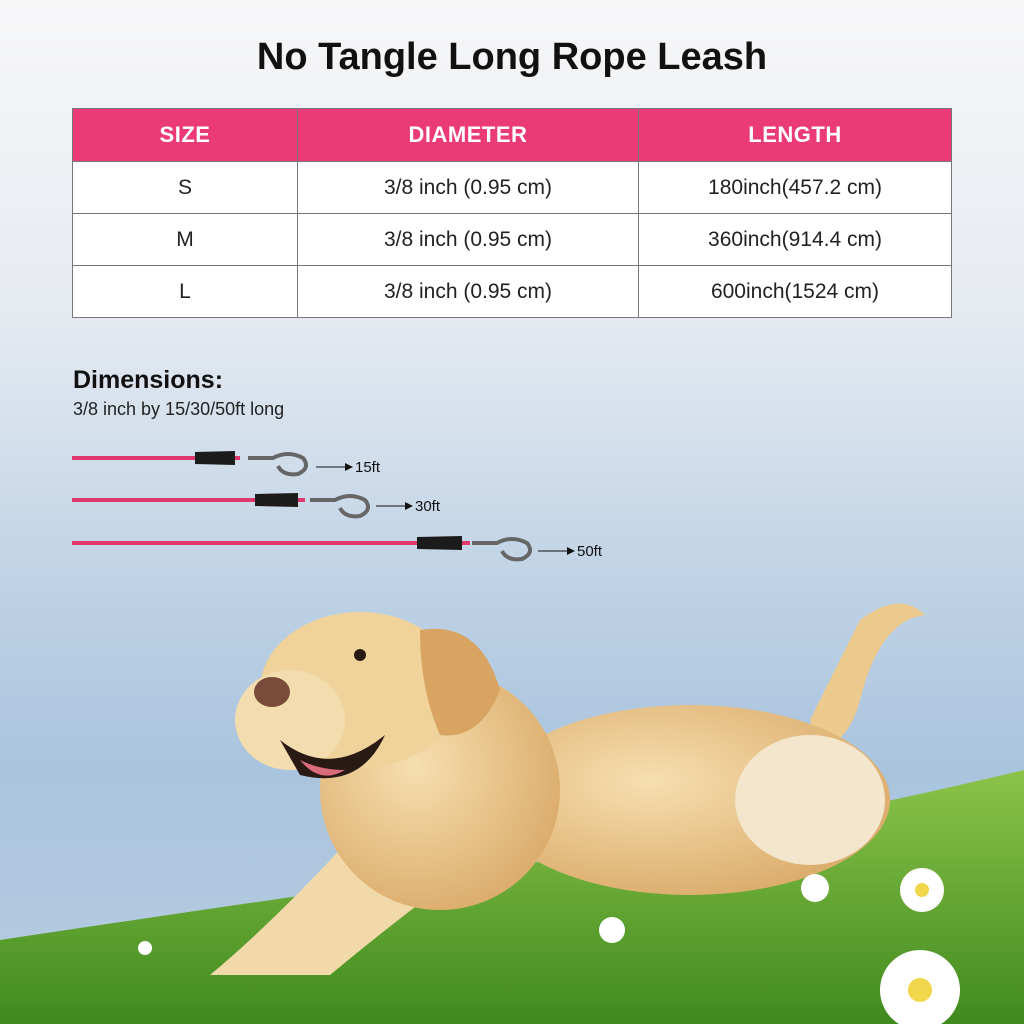 The image size is (1024, 1024). I want to click on column-header: SIZE, so click(185, 135).